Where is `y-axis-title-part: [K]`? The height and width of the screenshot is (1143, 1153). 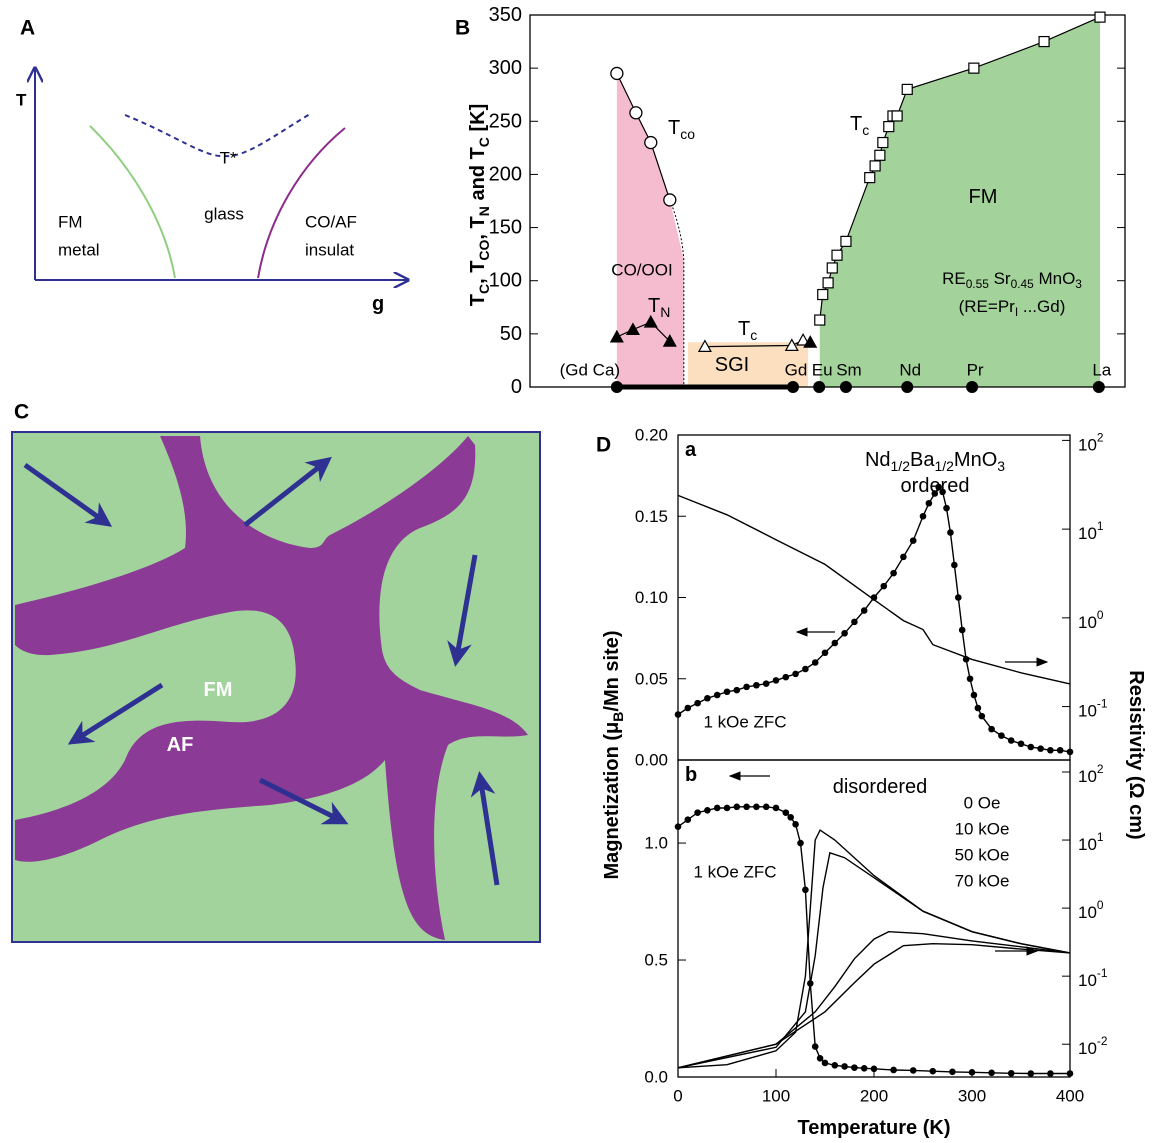 y-axis-title-part: [K] is located at coordinates (478, 120).